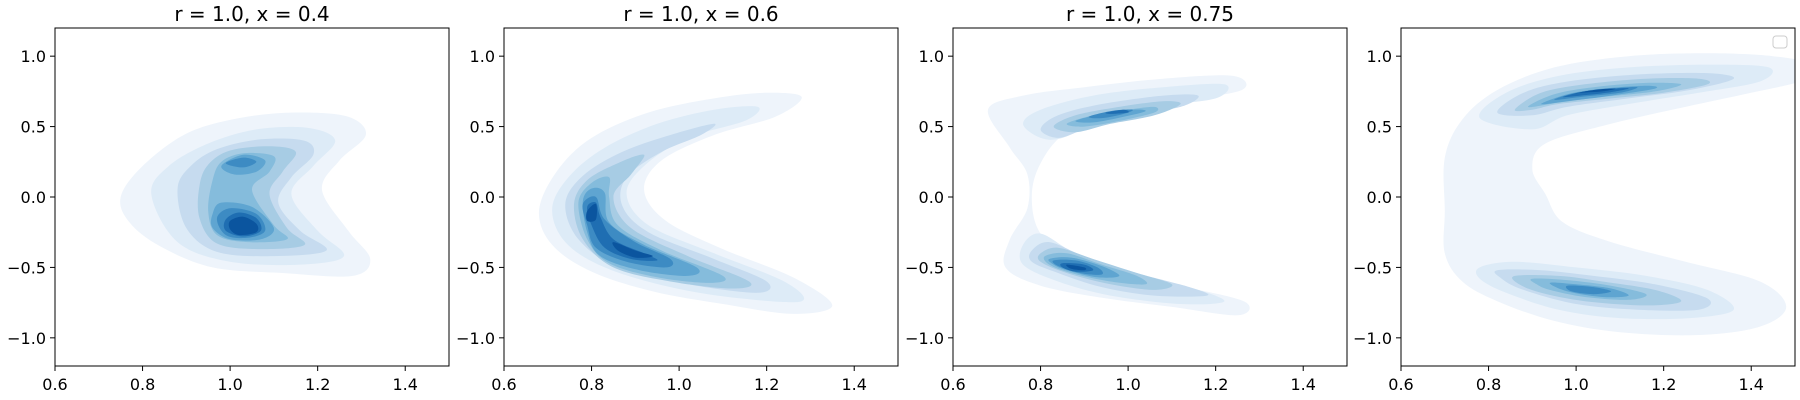  I want to click on subplot-title: r = 1.0, x = 0.75, so click(1150, 14).